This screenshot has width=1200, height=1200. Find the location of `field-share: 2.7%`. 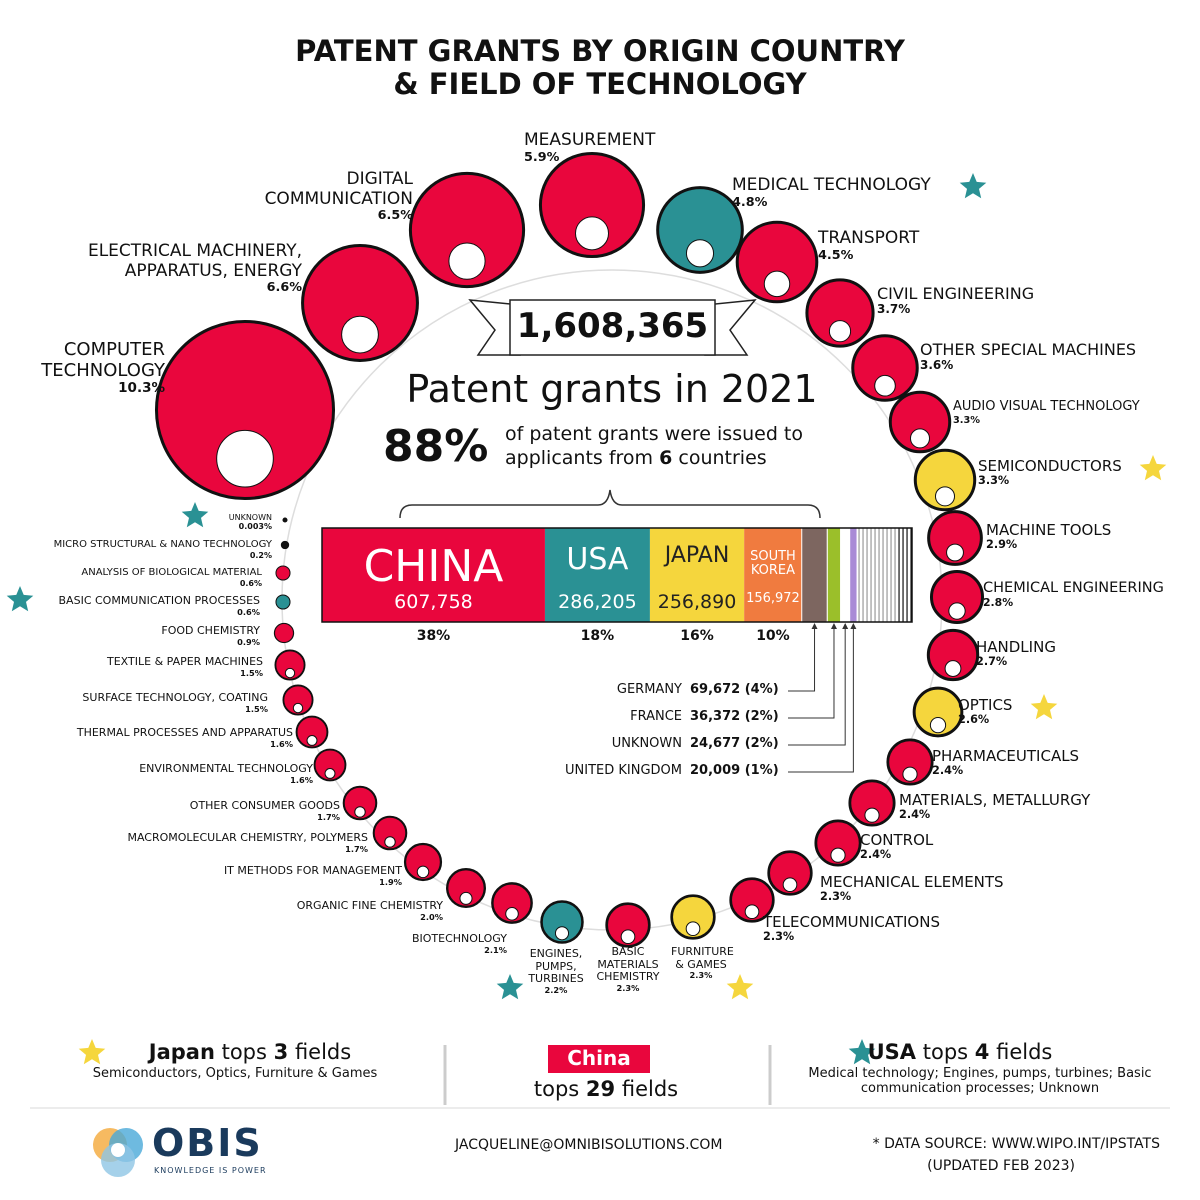

field-share: 2.7% is located at coordinates (1076, 662).